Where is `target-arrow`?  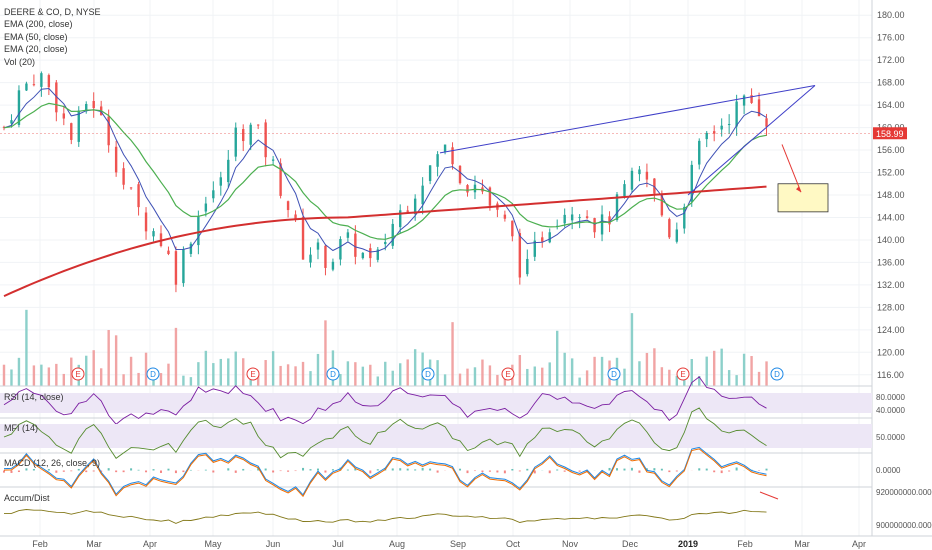
target-arrow is located at coordinates (791, 168).